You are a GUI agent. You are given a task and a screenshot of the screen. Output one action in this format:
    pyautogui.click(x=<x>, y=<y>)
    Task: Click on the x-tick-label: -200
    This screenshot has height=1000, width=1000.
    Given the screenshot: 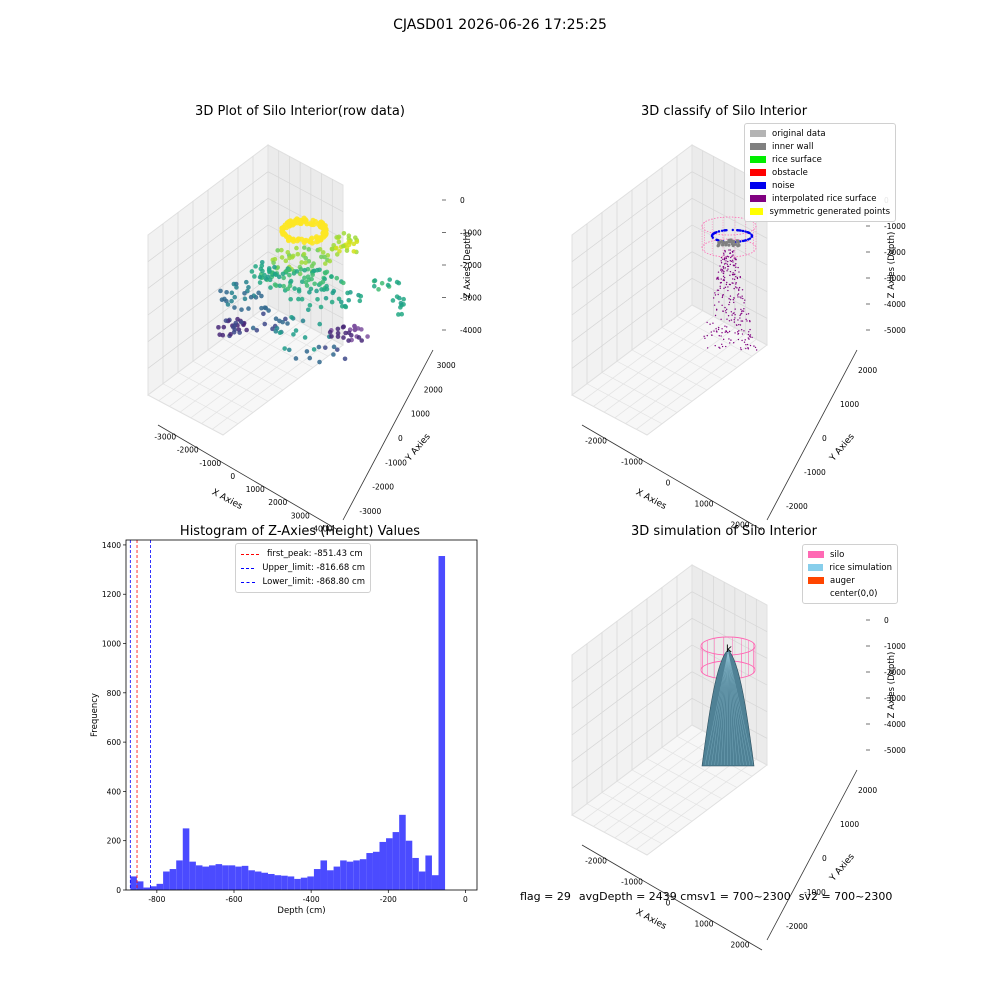 What is the action you would take?
    pyautogui.click(x=388, y=899)
    